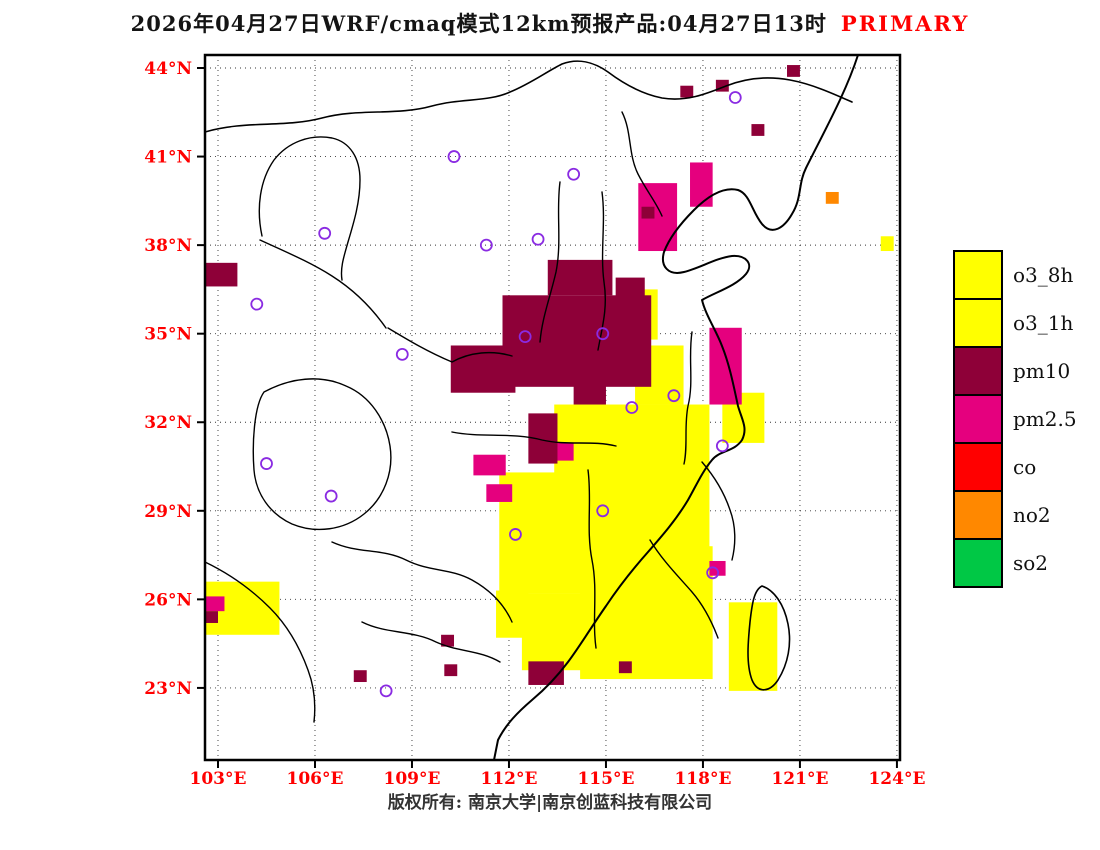 The width and height of the screenshot is (1100, 850). What do you see at coordinates (168, 689) in the screenshot?
I see `lat-tick-label: 23°N` at bounding box center [168, 689].